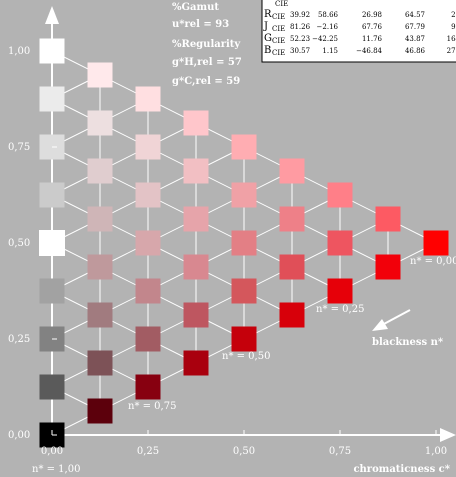  I want to click on y-tick-label: 1,00, so click(19, 51).